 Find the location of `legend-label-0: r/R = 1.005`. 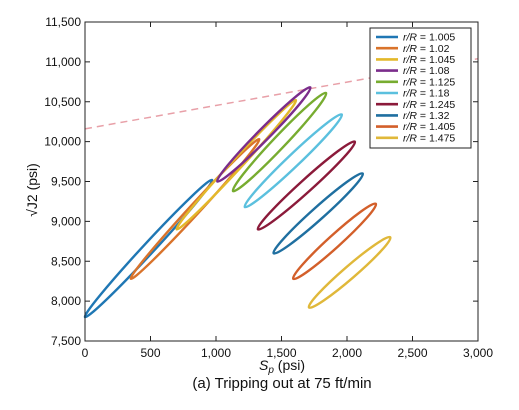

legend-label-0: r/R = 1.005 is located at coordinates (429, 38).